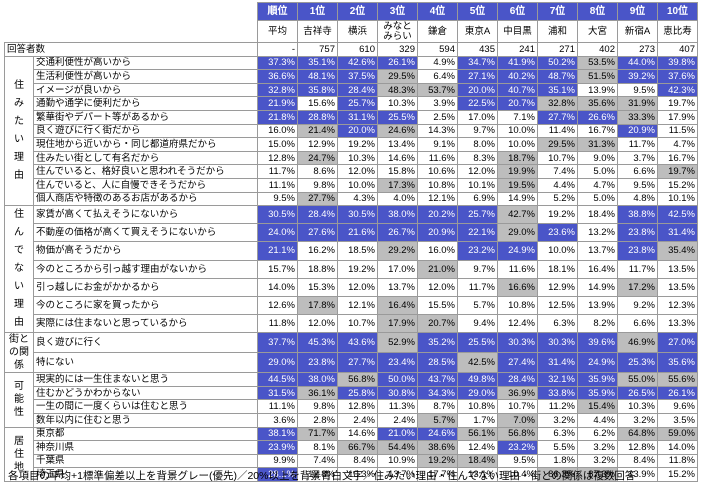 This screenshot has height=485, width=710. Describe the element at coordinates (637, 269) in the screenshot. I see `value-cell: 11.7%` at that location.